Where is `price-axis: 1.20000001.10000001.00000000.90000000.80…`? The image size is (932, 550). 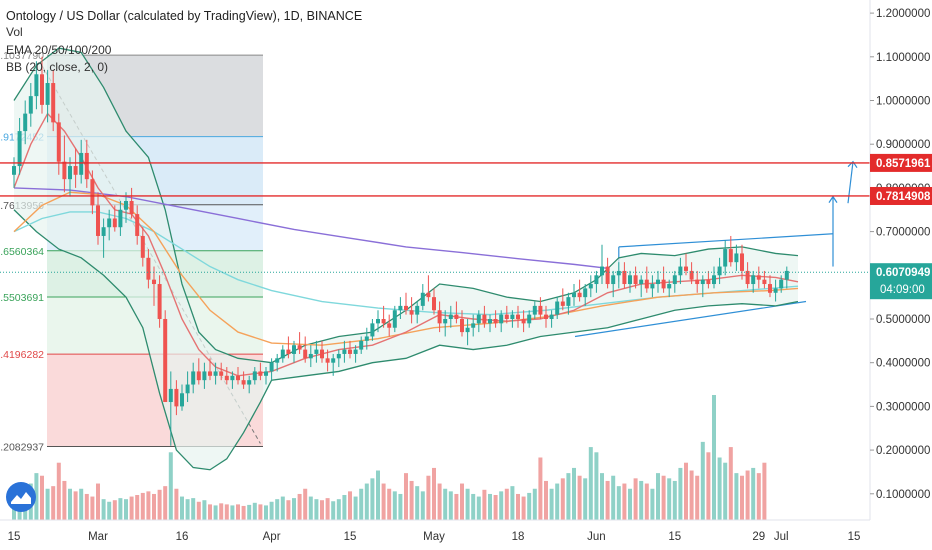 price-axis: 1.20000001.10000001.00000000.90000000.80… is located at coordinates (900, 260).